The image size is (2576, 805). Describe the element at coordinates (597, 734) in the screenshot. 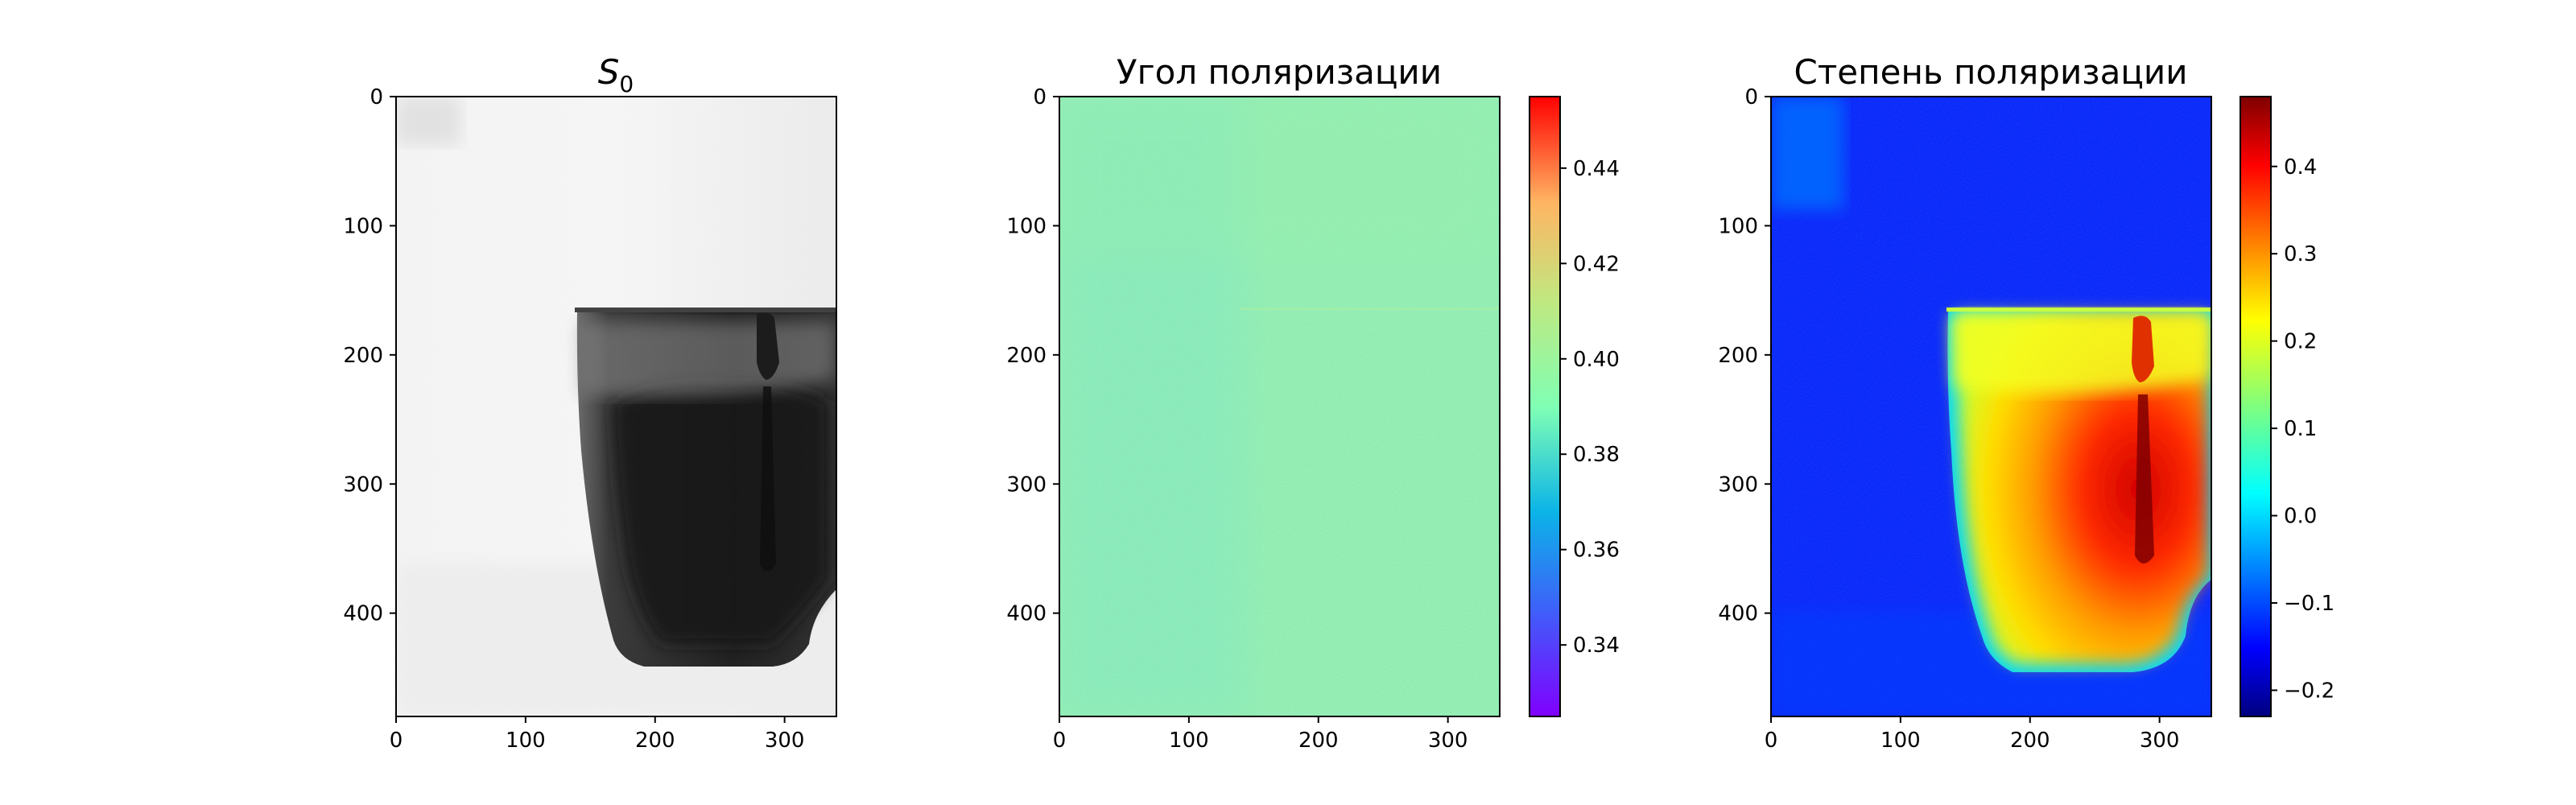

I see `s0-x-axis: 0 100 200 300` at that location.